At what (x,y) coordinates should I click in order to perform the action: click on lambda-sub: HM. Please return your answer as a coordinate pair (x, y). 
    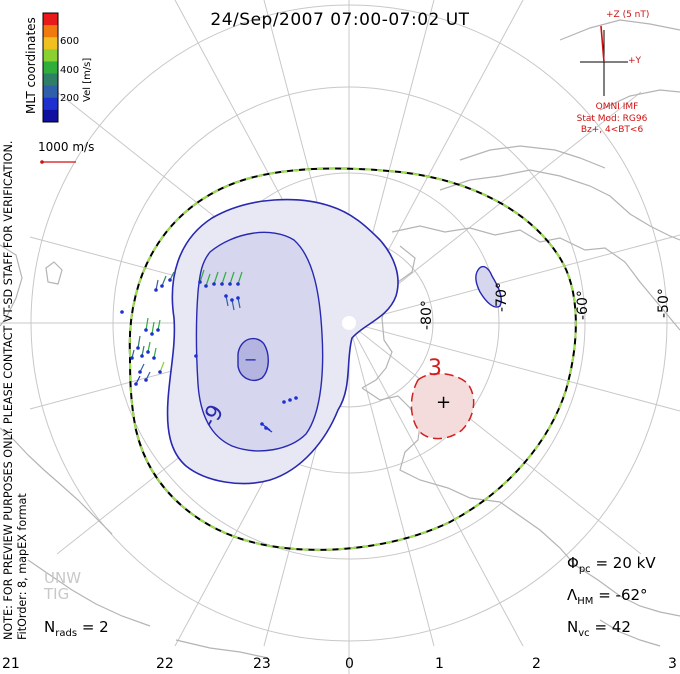
    Looking at the image, I should click on (585, 601).